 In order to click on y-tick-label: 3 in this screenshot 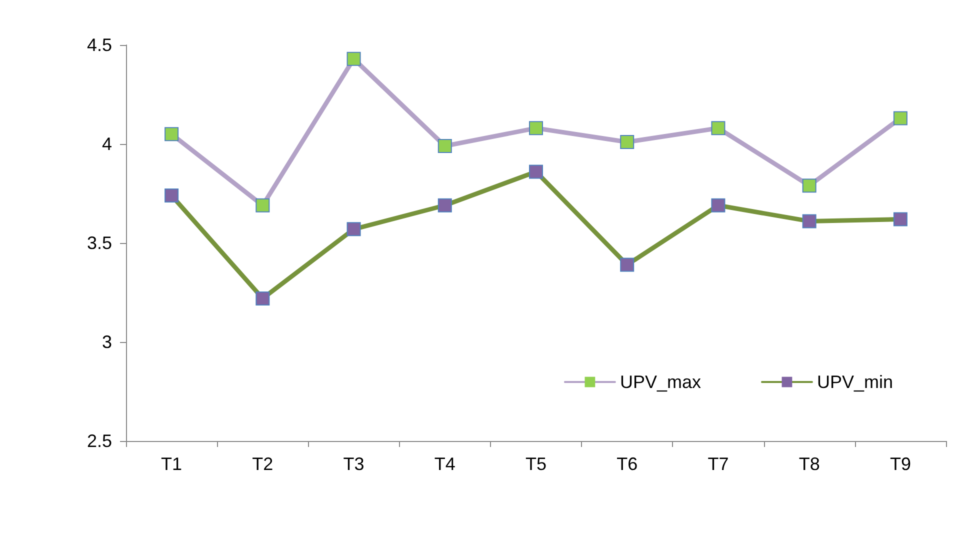, I will do `click(107, 342)`.